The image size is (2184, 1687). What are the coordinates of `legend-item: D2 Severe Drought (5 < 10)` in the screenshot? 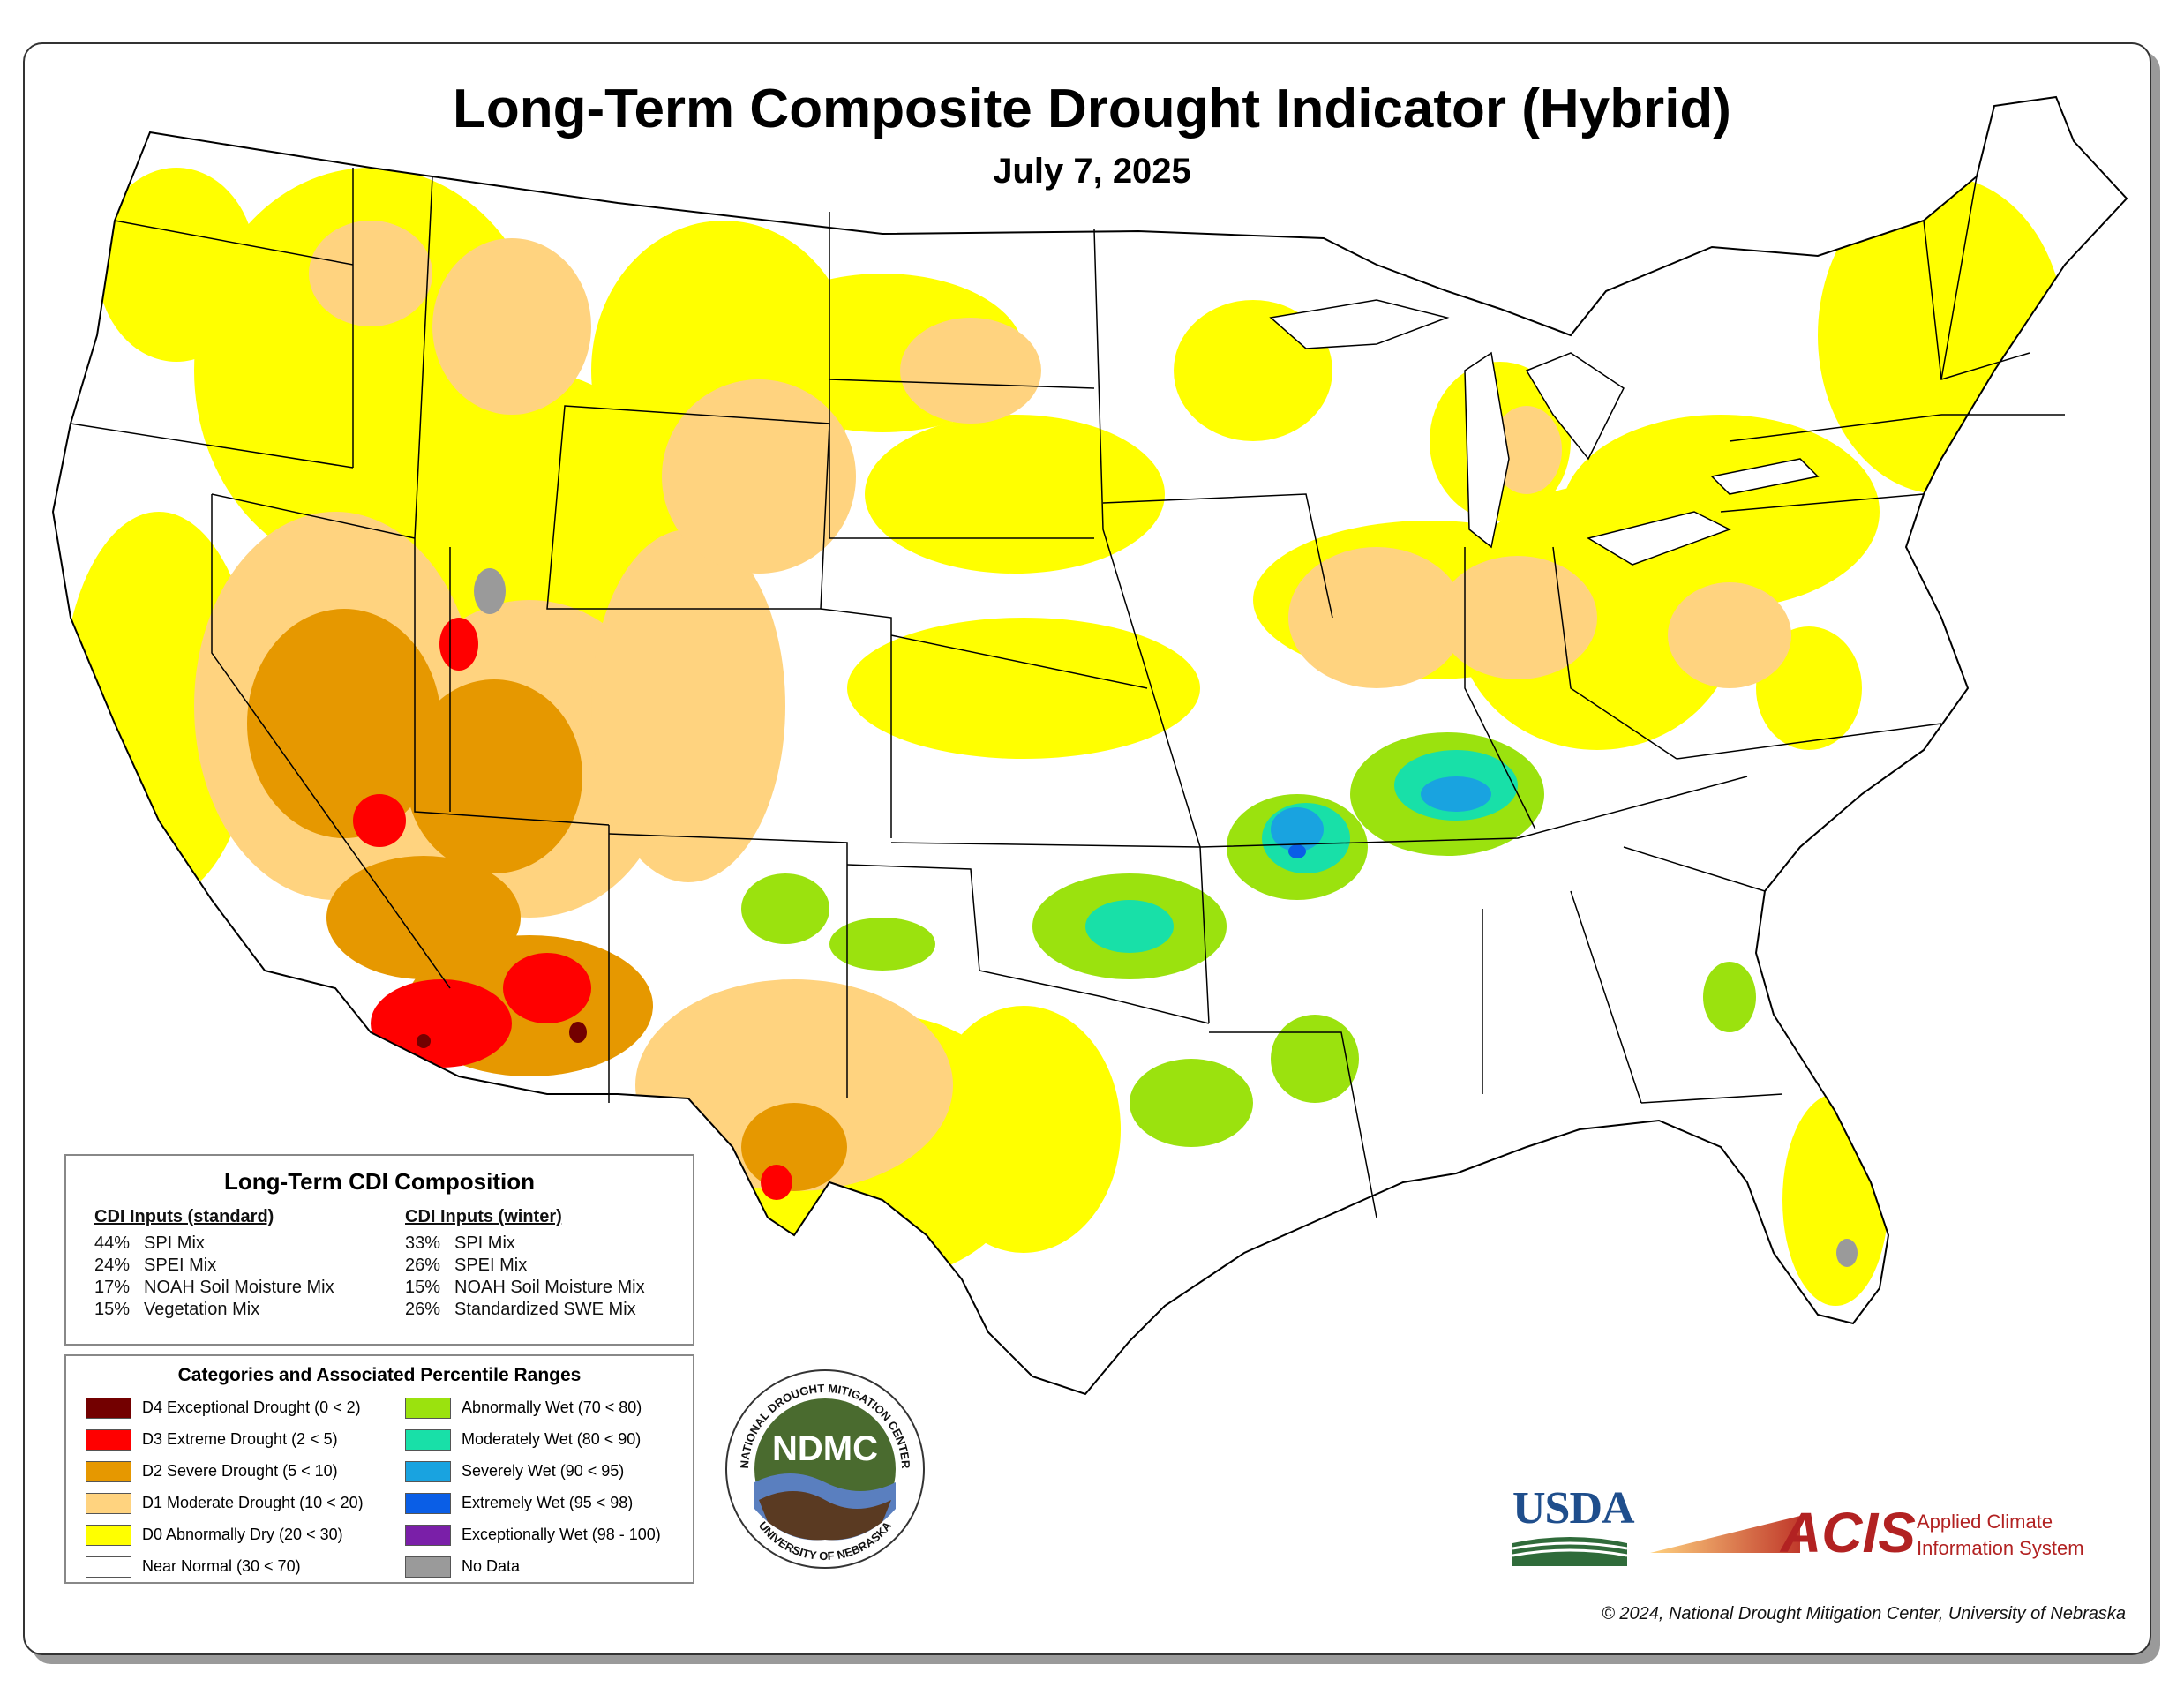 It's located at (212, 1471).